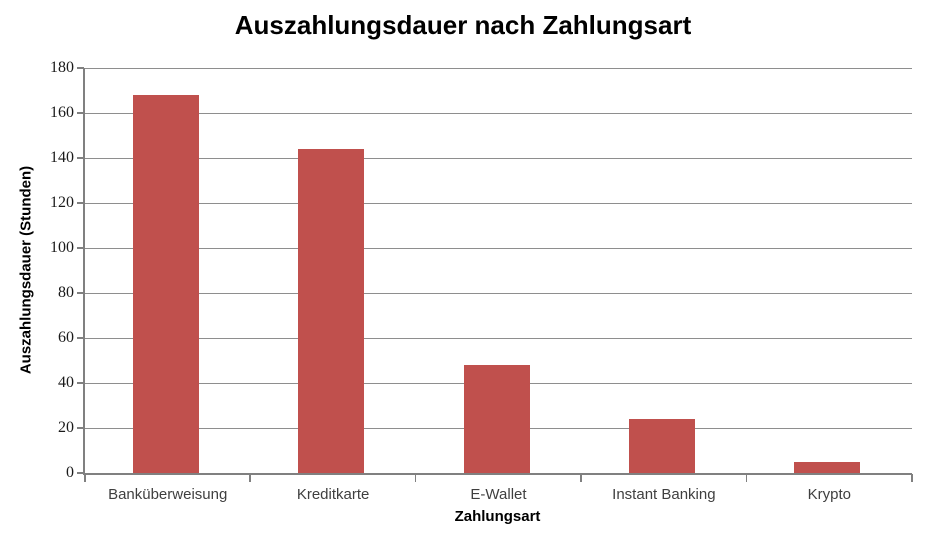 This screenshot has height=543, width=926. What do you see at coordinates (498, 494) in the screenshot?
I see `x-category-label: E-Wallet` at bounding box center [498, 494].